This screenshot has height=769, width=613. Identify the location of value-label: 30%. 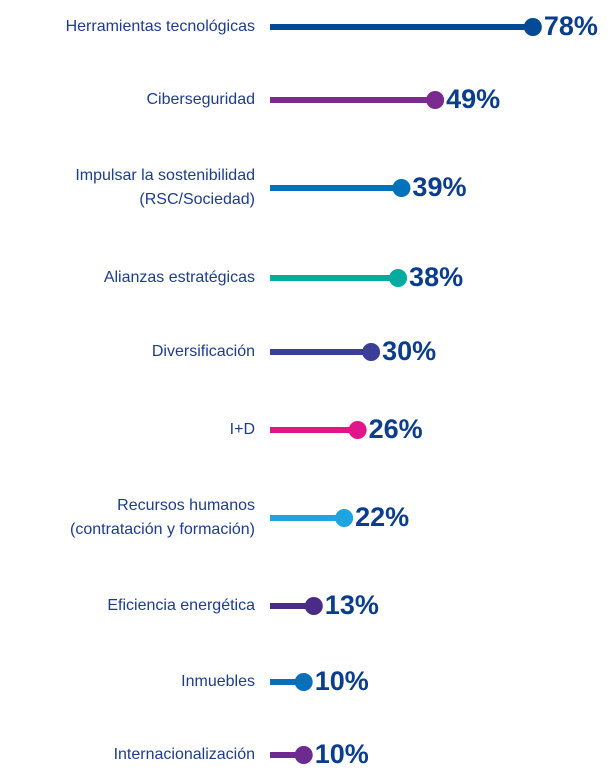
(409, 351).